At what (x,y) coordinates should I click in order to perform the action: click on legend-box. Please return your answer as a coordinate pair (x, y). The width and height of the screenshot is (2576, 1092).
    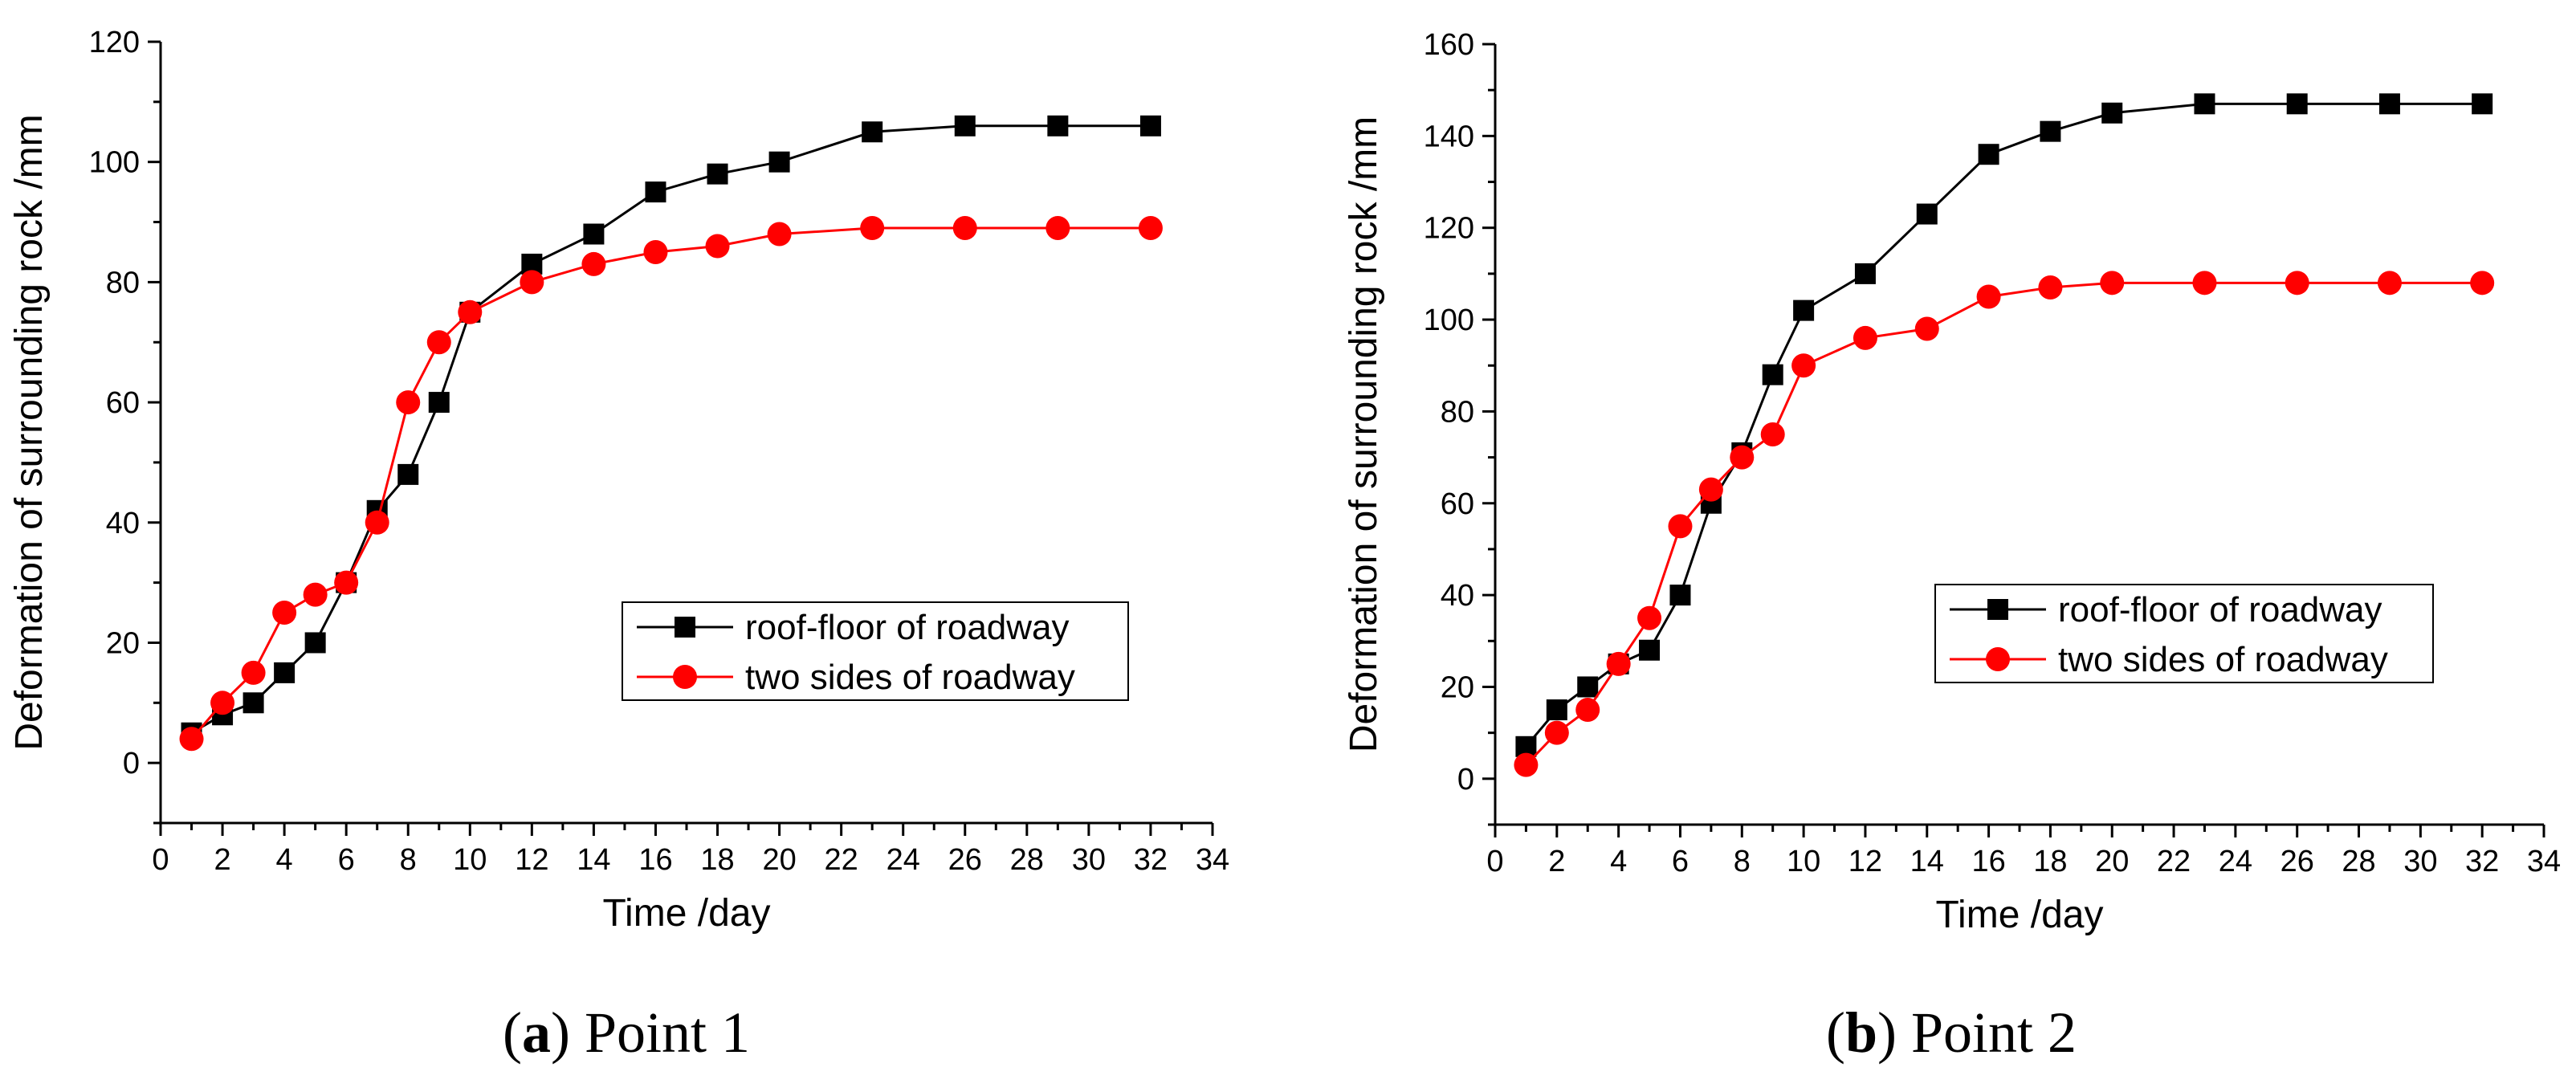
    Looking at the image, I should click on (2184, 633).